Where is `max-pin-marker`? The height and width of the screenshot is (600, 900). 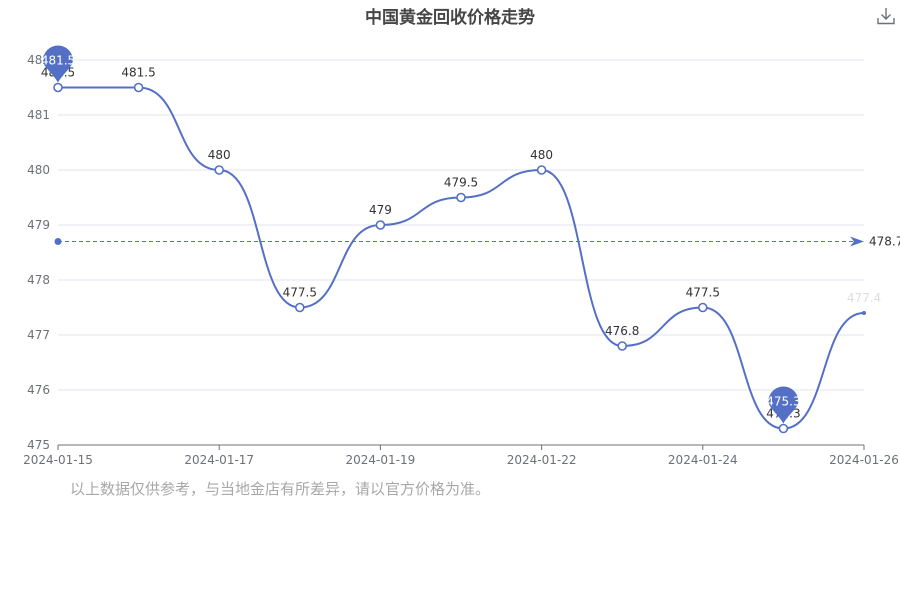 max-pin-marker is located at coordinates (58, 64).